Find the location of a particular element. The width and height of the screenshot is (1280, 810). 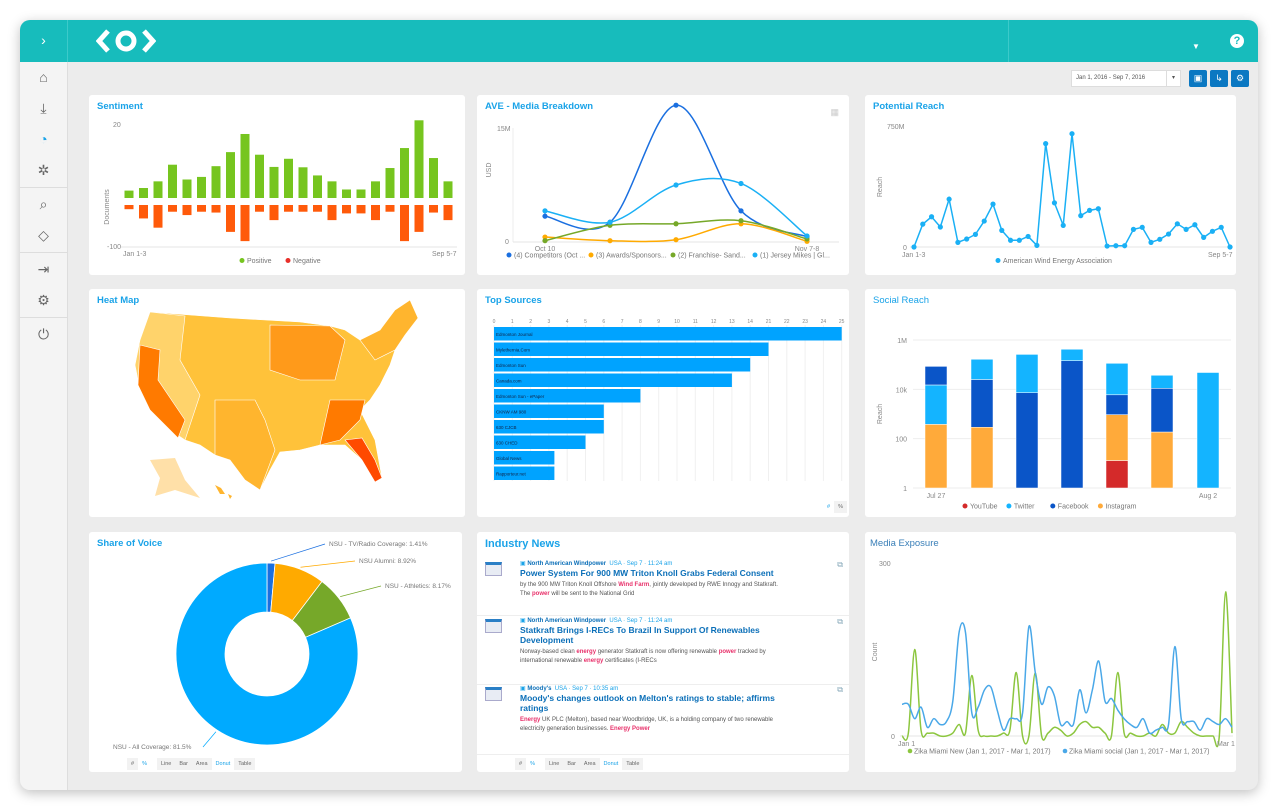

article-source: Moody's is located at coordinates (539, 689).